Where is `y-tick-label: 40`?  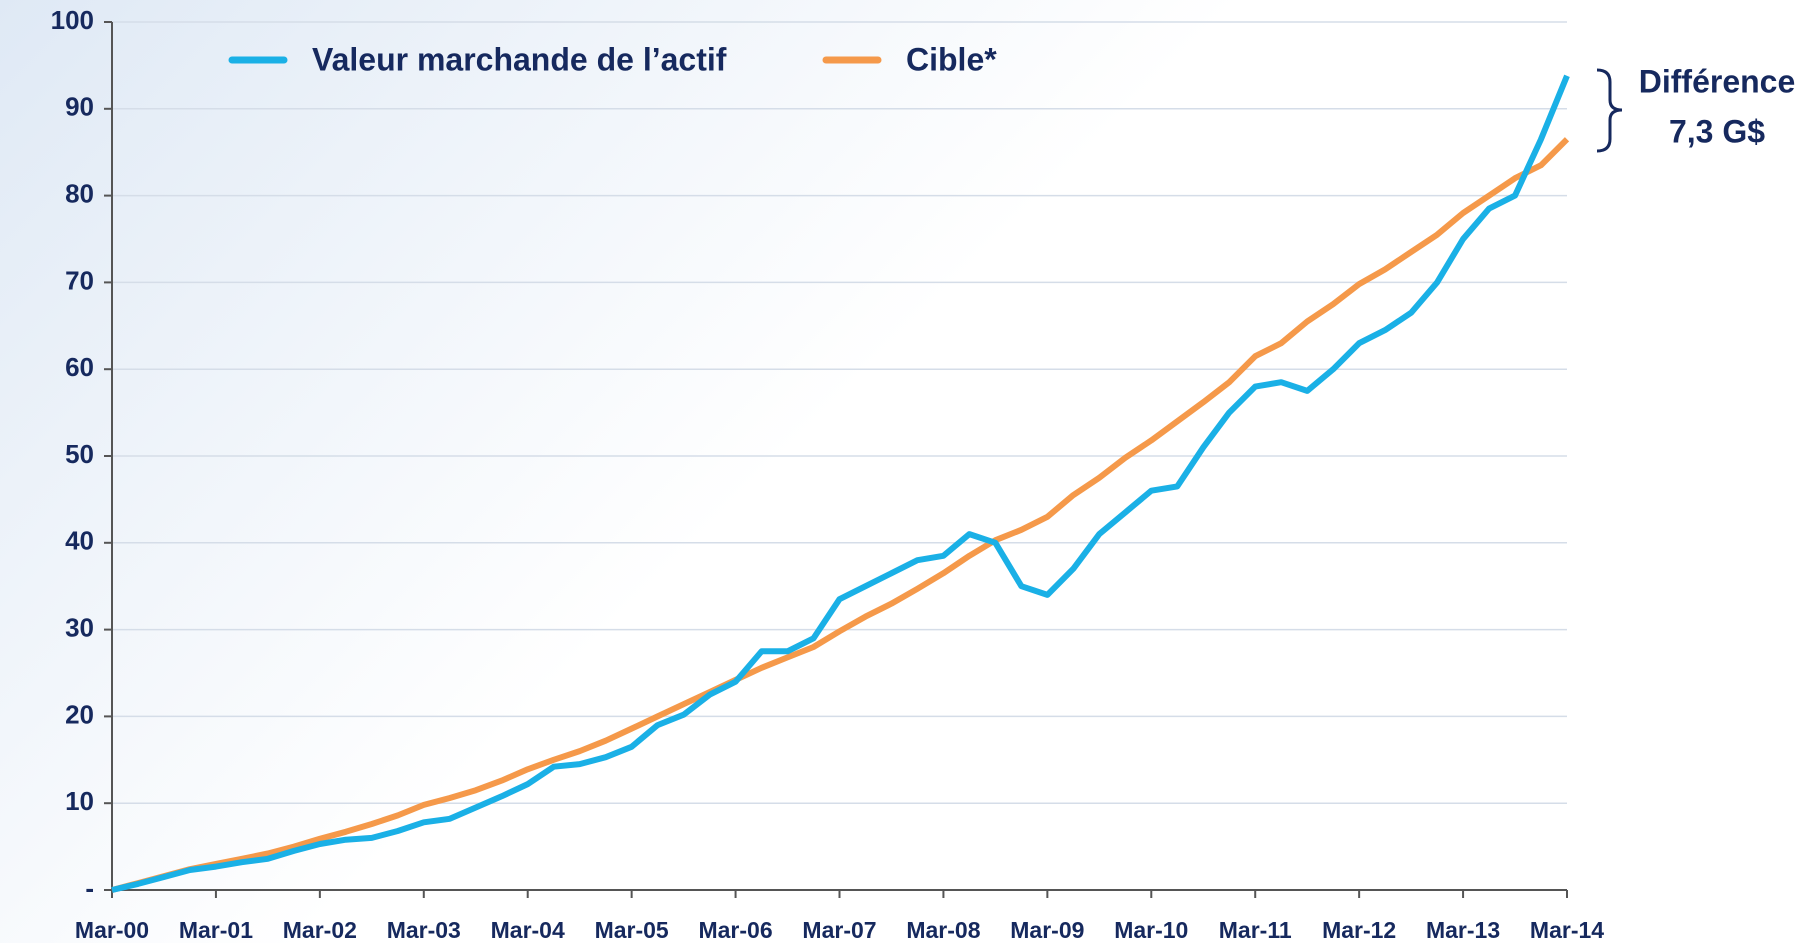
y-tick-label: 40 is located at coordinates (79, 541).